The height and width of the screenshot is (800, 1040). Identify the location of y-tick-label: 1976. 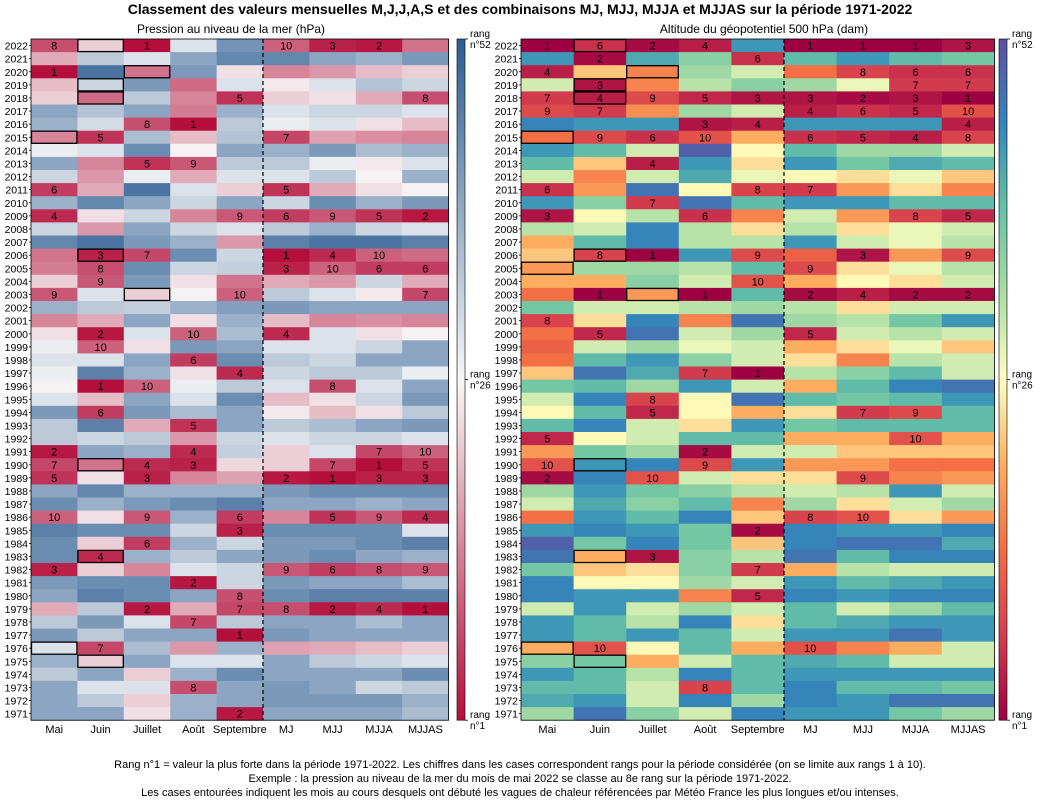
(17, 649).